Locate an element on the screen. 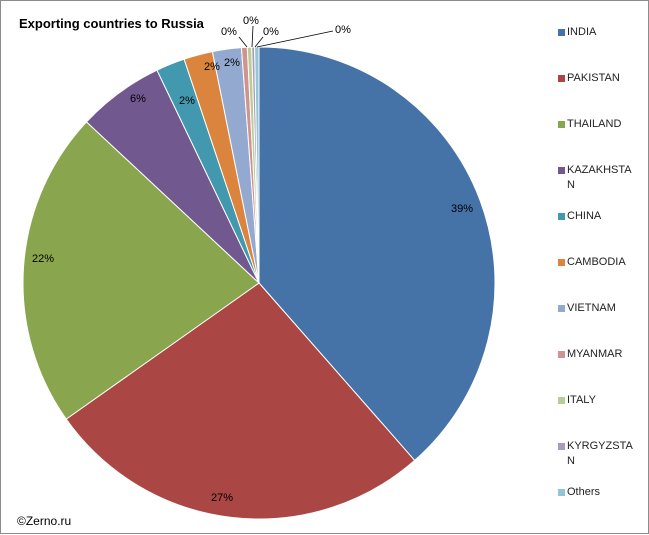 The width and height of the screenshot is (649, 535). legend-label: INDIA is located at coordinates (582, 32).